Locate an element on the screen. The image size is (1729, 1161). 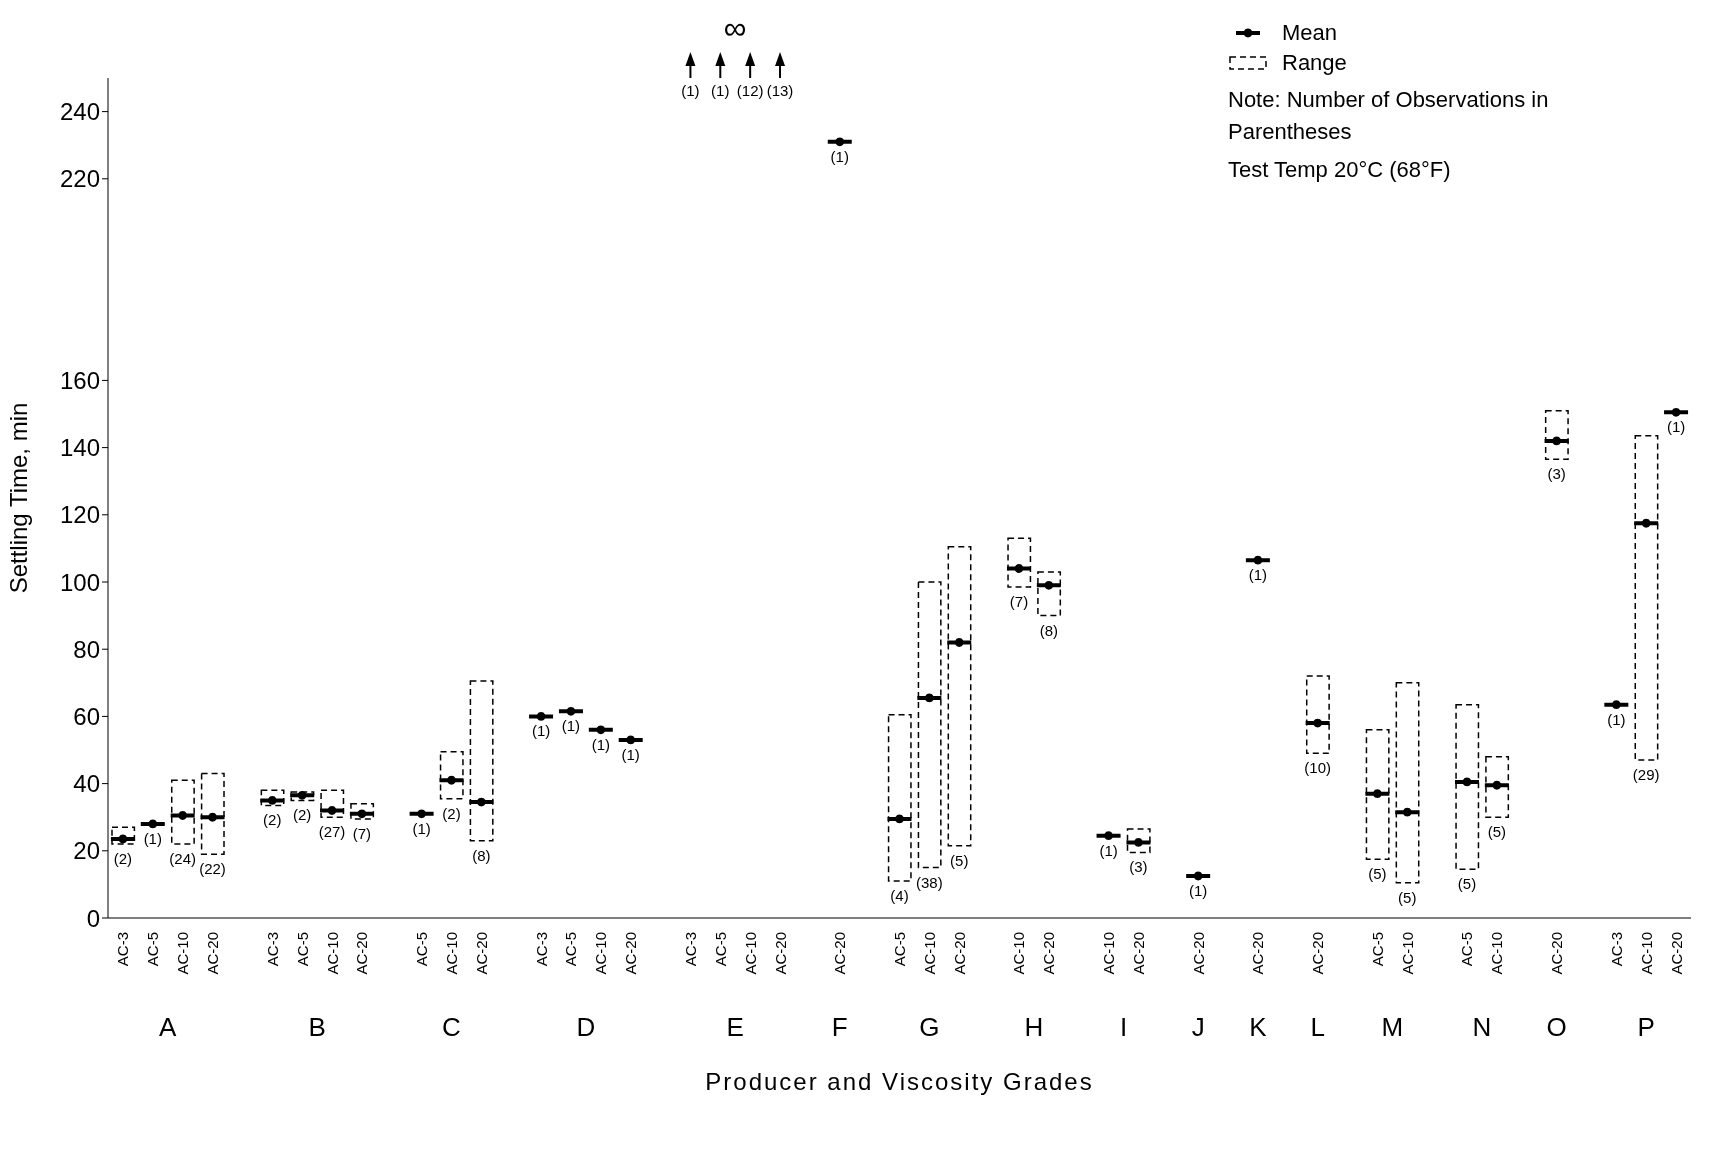
y-tick-label: 40 is located at coordinates (86, 784).